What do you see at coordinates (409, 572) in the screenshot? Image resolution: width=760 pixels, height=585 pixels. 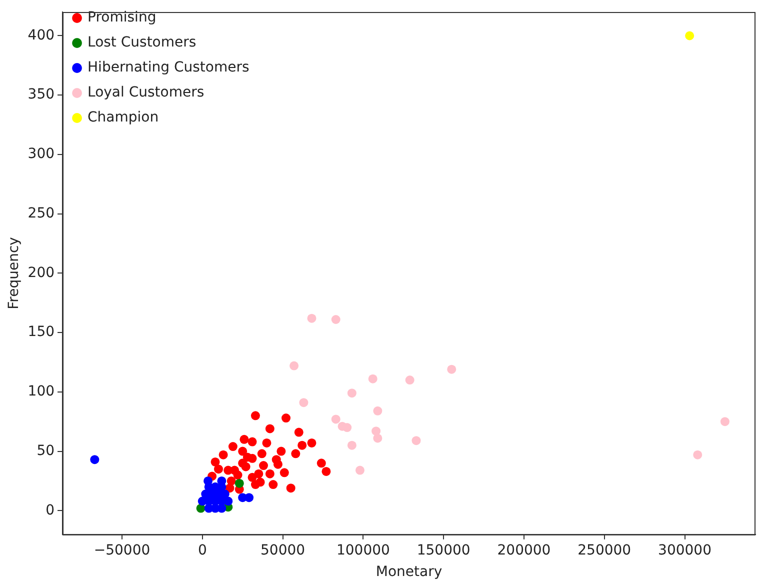 I see `x-axis-title: Monetary` at bounding box center [409, 572].